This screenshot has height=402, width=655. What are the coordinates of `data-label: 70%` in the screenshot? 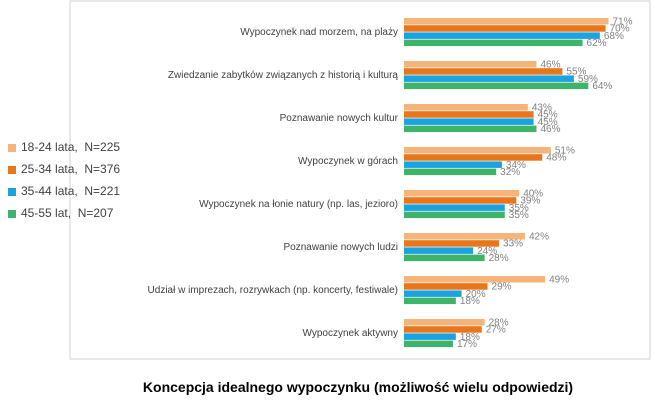 It's located at (620, 29).